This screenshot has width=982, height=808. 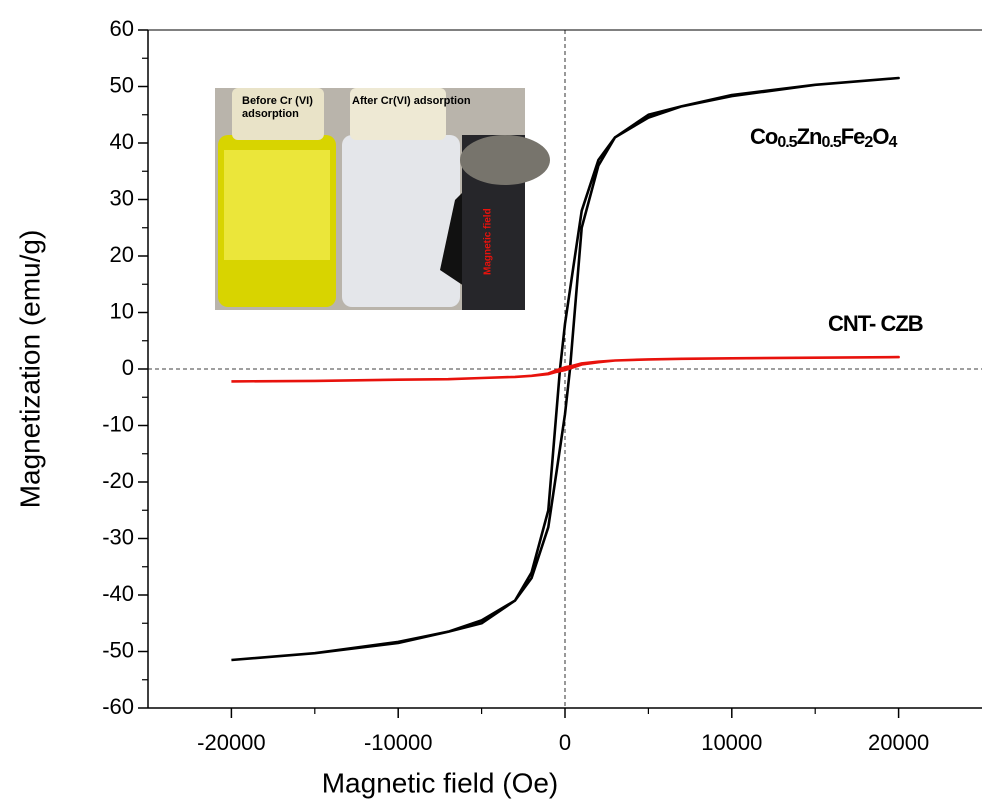 What do you see at coordinates (875, 323) in the screenshot?
I see `series-label: CNT- CZB` at bounding box center [875, 323].